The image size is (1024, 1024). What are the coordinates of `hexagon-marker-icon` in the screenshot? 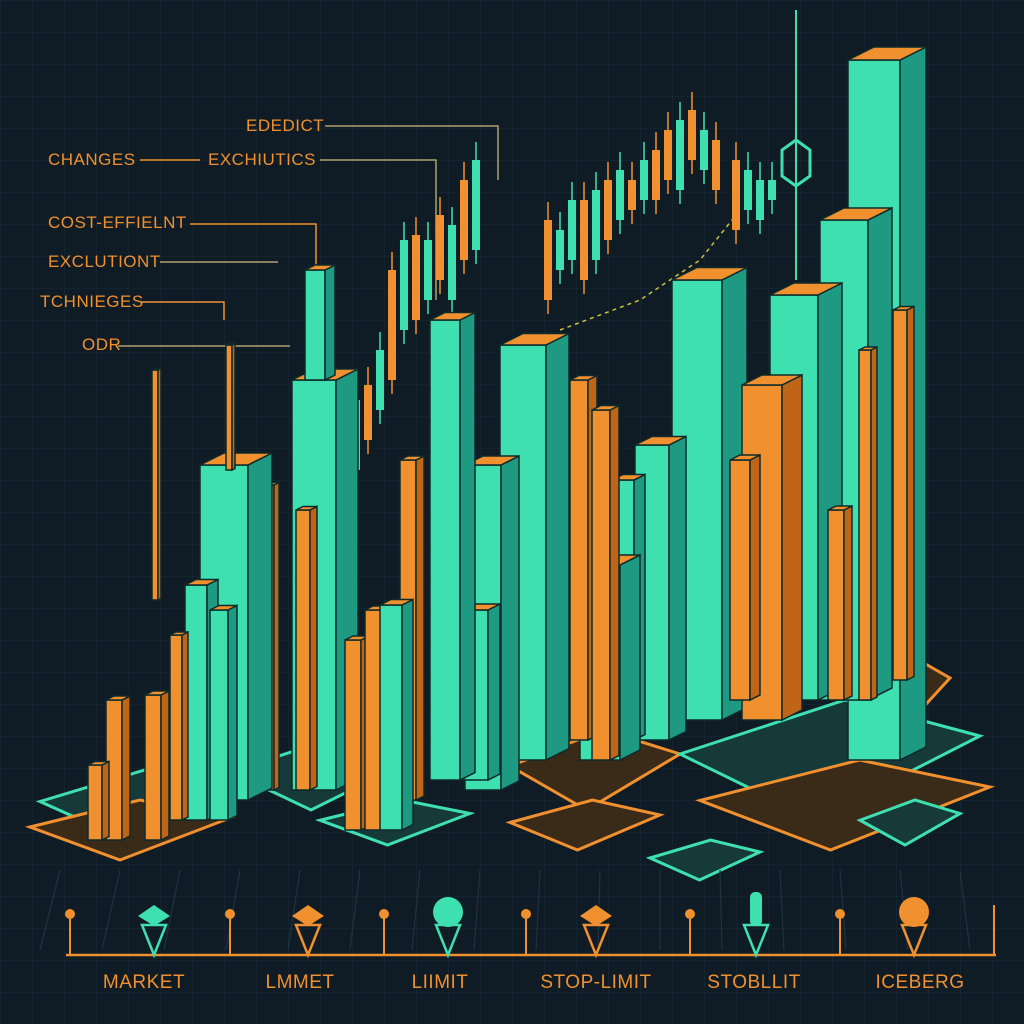 It's located at (796, 163).